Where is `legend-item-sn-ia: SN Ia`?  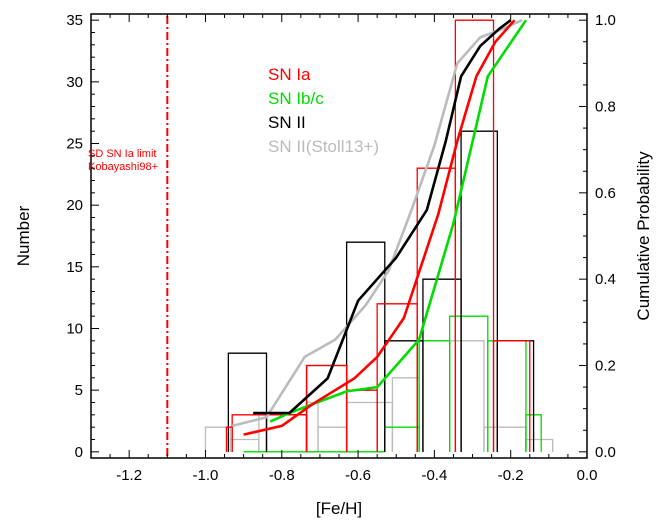
legend-item-sn-ia: SN Ia is located at coordinates (289, 74).